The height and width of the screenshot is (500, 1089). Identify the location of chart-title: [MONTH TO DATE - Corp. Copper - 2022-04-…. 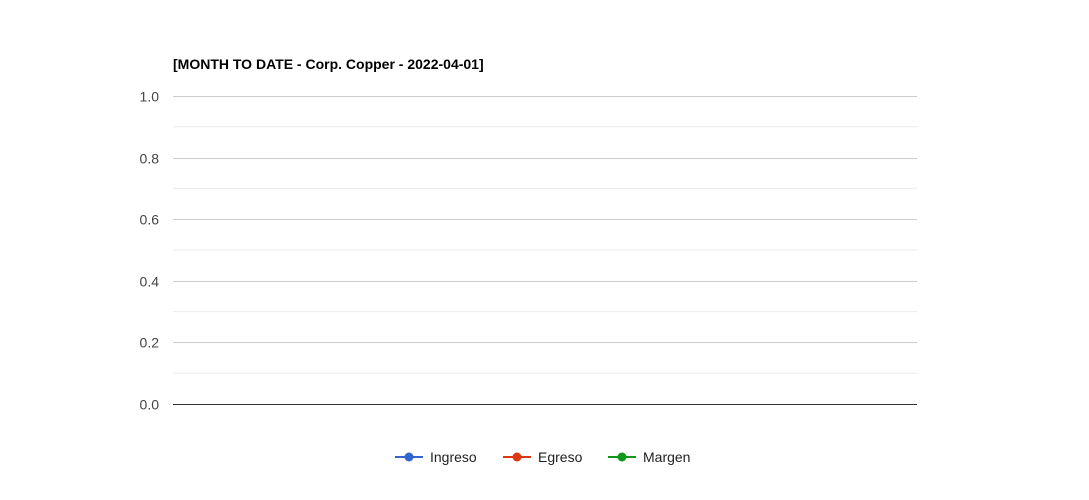
(328, 64).